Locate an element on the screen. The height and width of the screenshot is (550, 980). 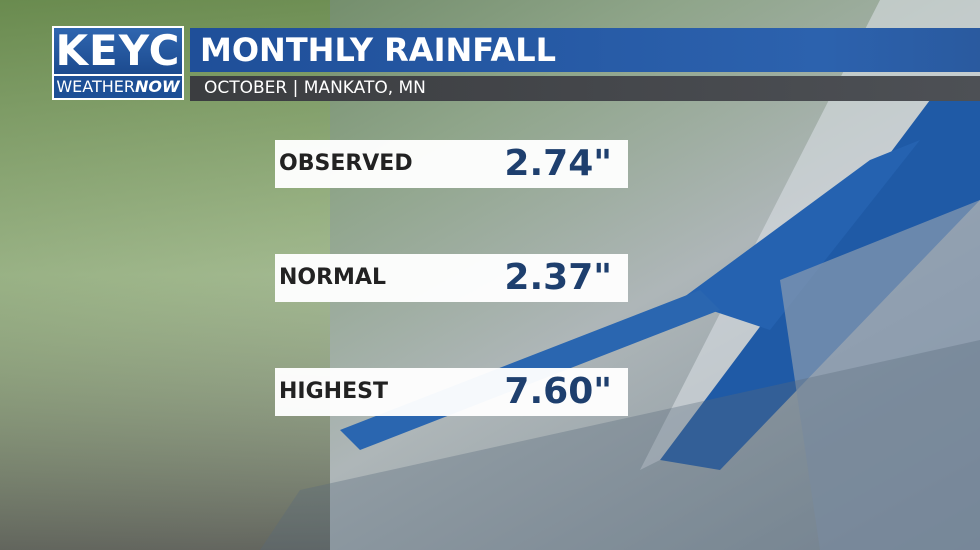
stat-row: NORMAL 2.37" is located at coordinates (451, 278).